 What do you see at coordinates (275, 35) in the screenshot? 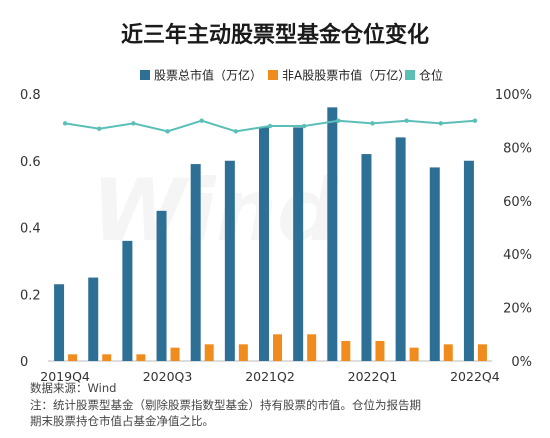
I see `chart-title: 近三年主动股票型基金仓位变化` at bounding box center [275, 35].